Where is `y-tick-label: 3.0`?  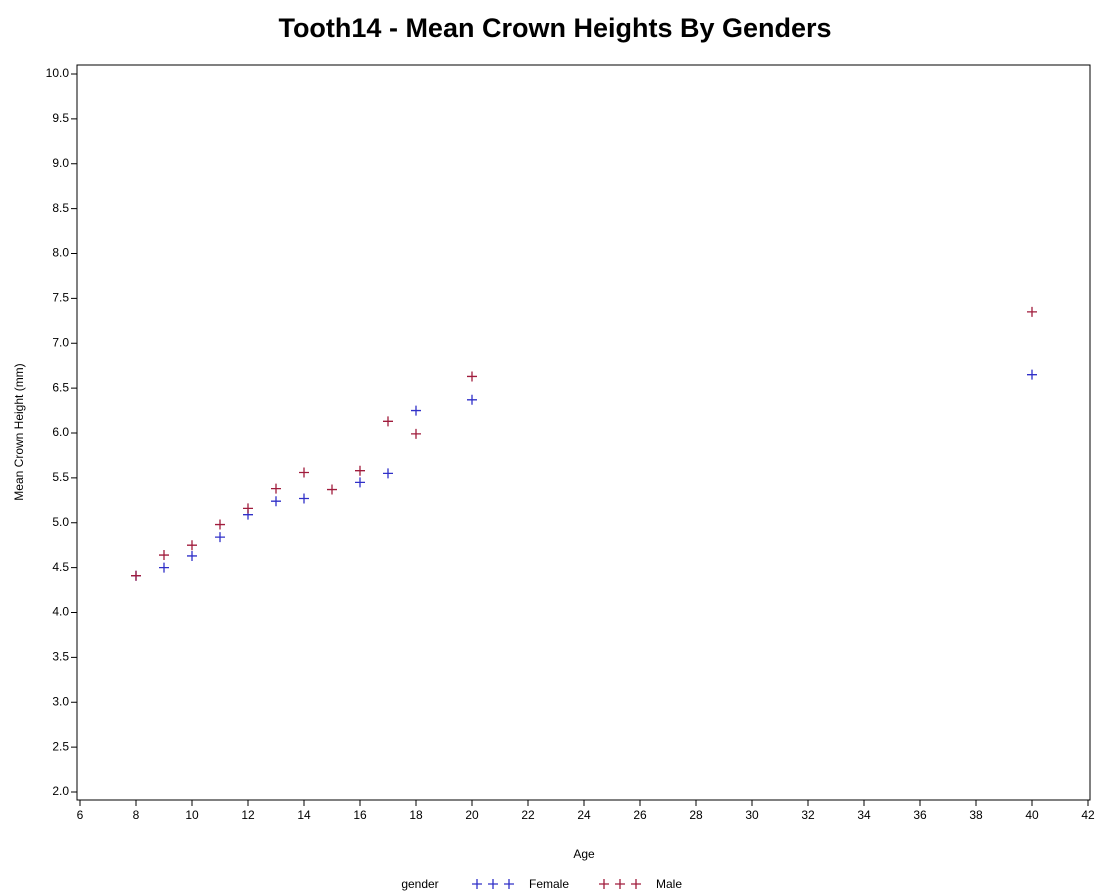 y-tick-label: 3.0 is located at coordinates (60, 701).